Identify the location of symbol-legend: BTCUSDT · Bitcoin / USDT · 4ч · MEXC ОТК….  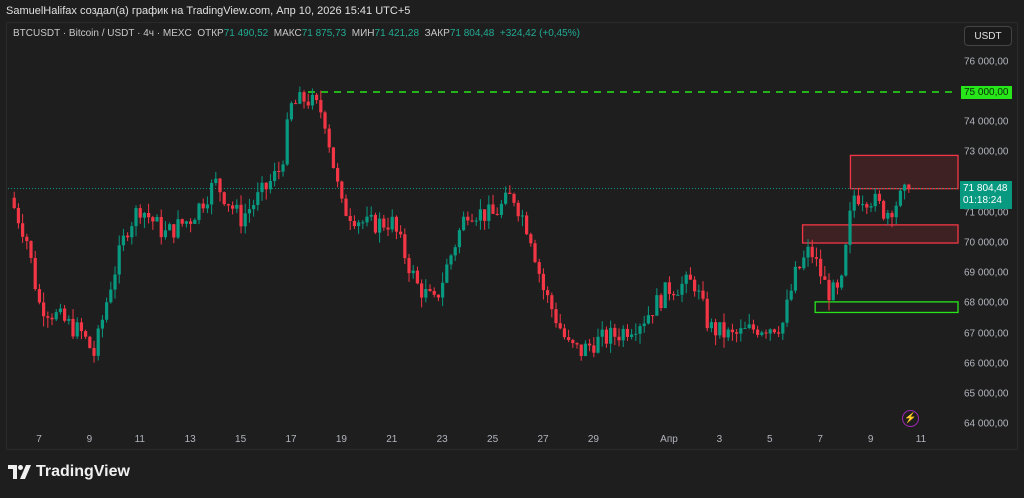
(296, 33).